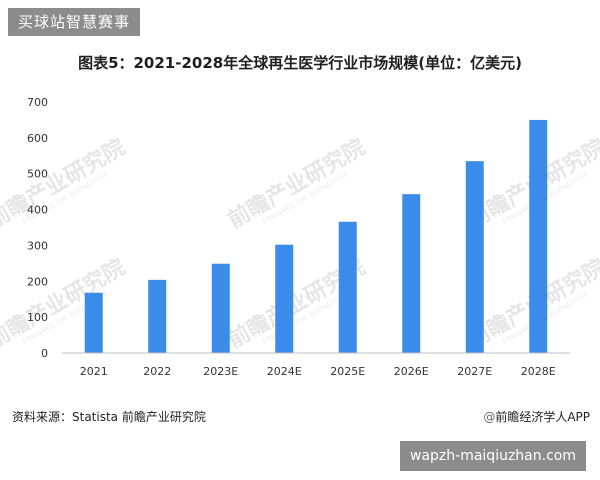  I want to click on x-tick-label: 2021, so click(94, 371).